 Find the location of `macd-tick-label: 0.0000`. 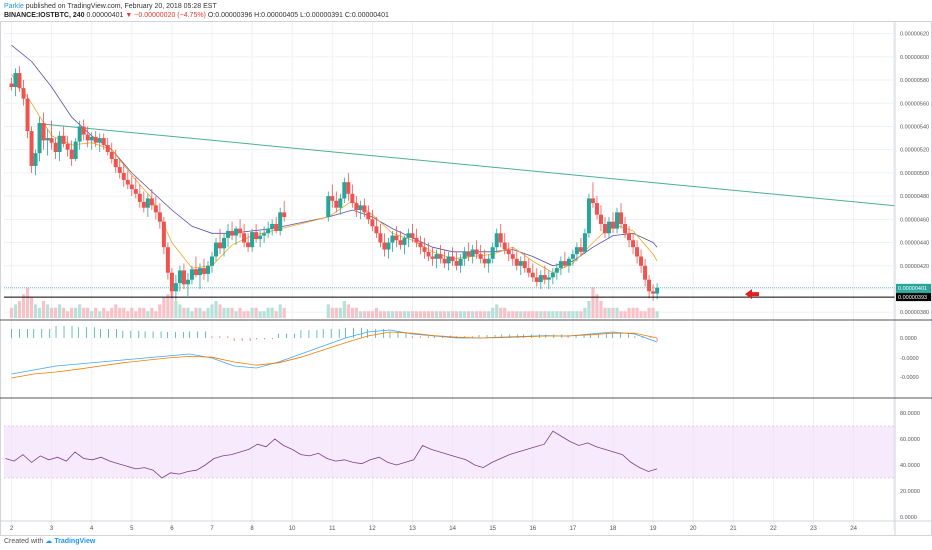

macd-tick-label: 0.0000 is located at coordinates (908, 339).